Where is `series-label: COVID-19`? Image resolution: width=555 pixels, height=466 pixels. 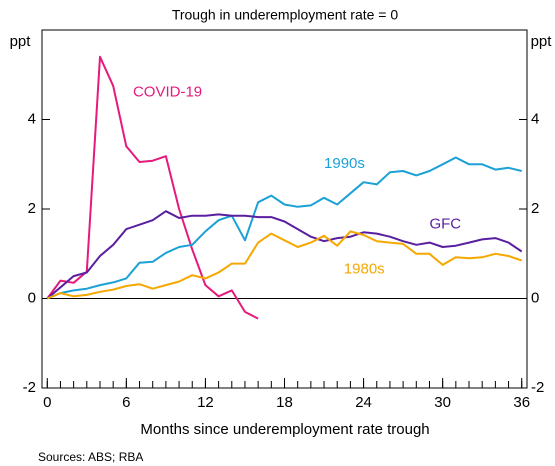
series-label: COVID-19 is located at coordinates (167, 92).